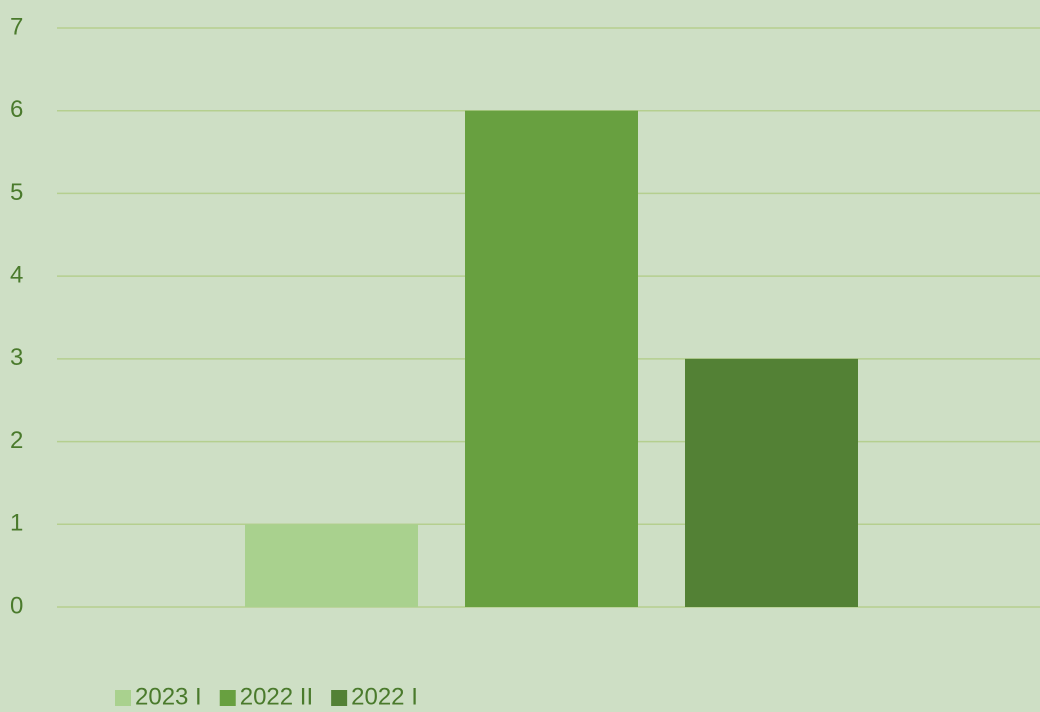 The width and height of the screenshot is (1040, 712). Describe the element at coordinates (16, 523) in the screenshot. I see `y-tick-label: 1` at that location.